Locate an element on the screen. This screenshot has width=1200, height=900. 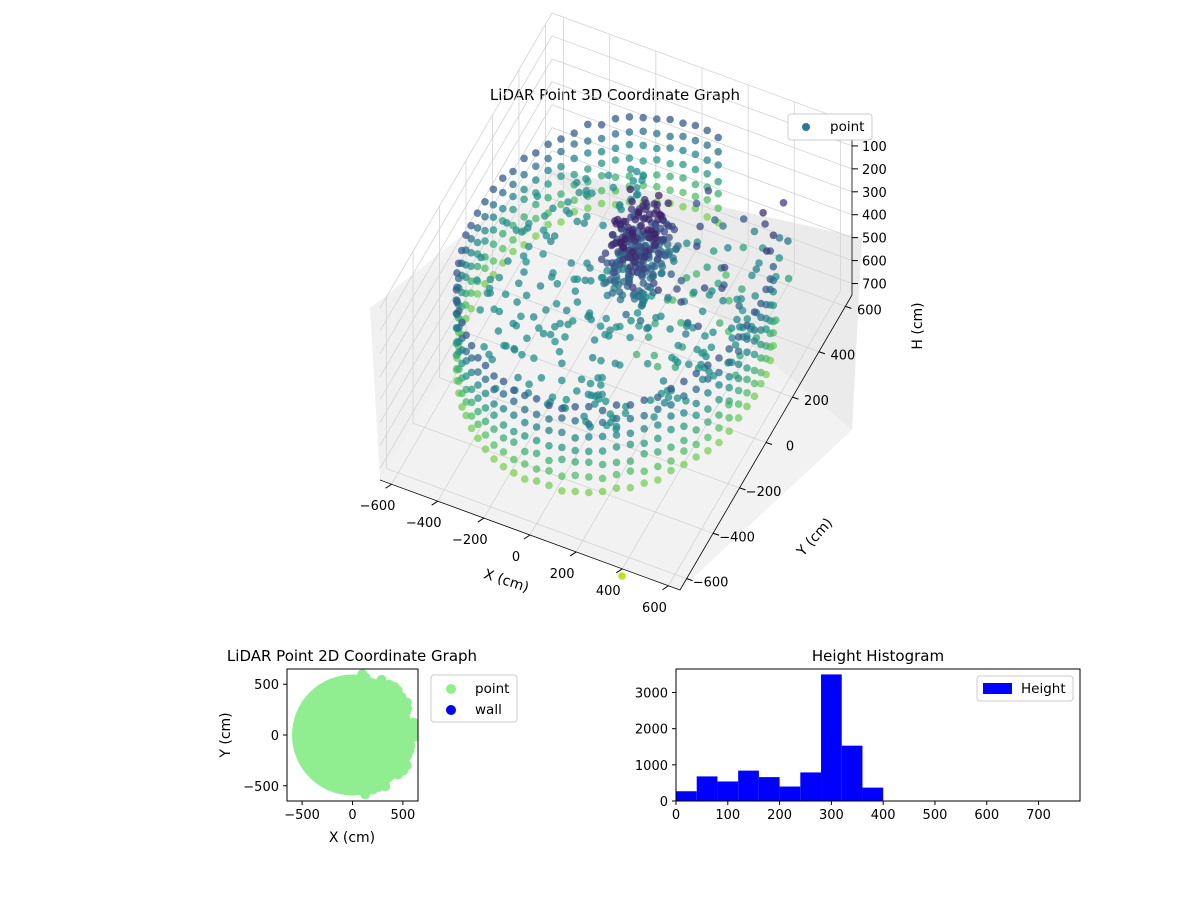
z-tick-label: 600 is located at coordinates (874, 262).